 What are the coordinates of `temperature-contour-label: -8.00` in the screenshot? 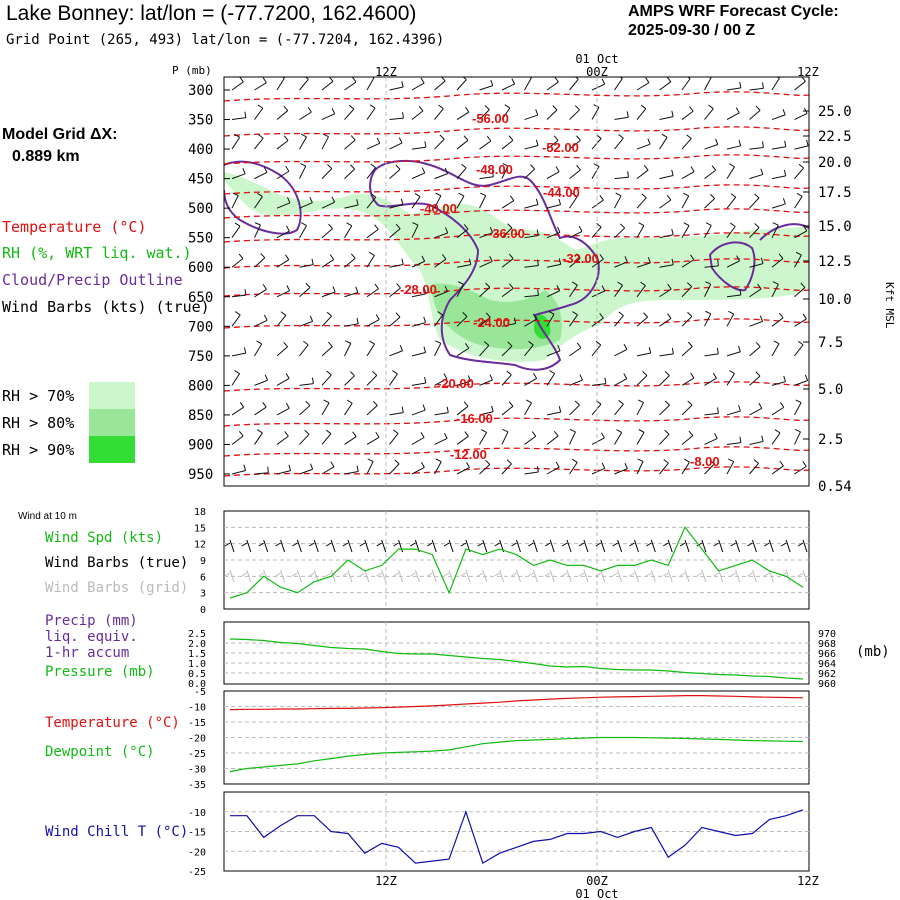 It's located at (705, 461).